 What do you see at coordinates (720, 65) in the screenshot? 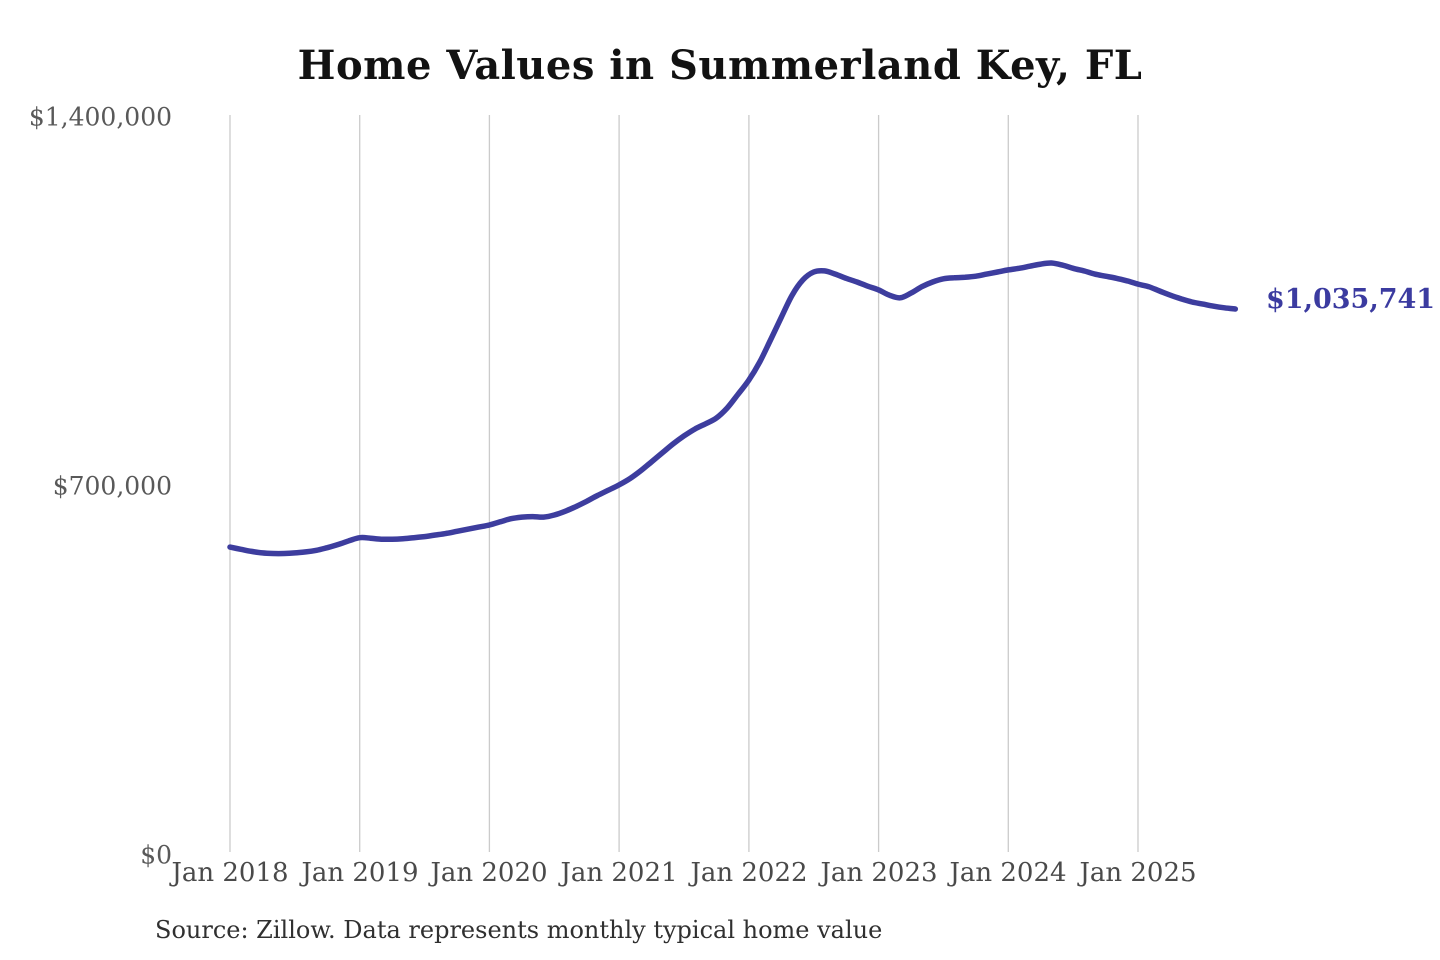
I see `chart-title: Home Values in Summerland Key, FL` at bounding box center [720, 65].